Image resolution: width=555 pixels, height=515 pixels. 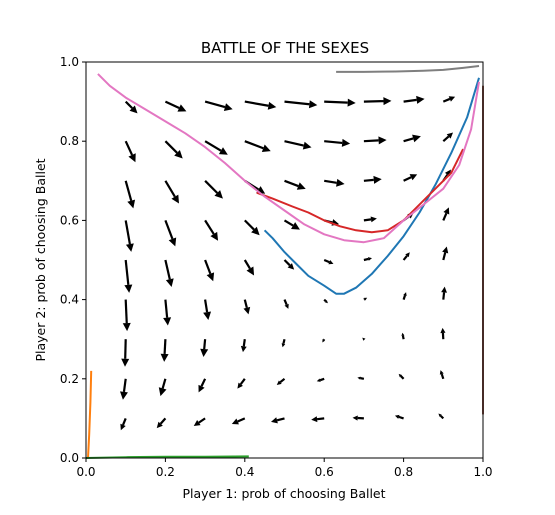 What do you see at coordinates (69, 458) in the screenshot?
I see `y-tick-label: 0.0` at bounding box center [69, 458].